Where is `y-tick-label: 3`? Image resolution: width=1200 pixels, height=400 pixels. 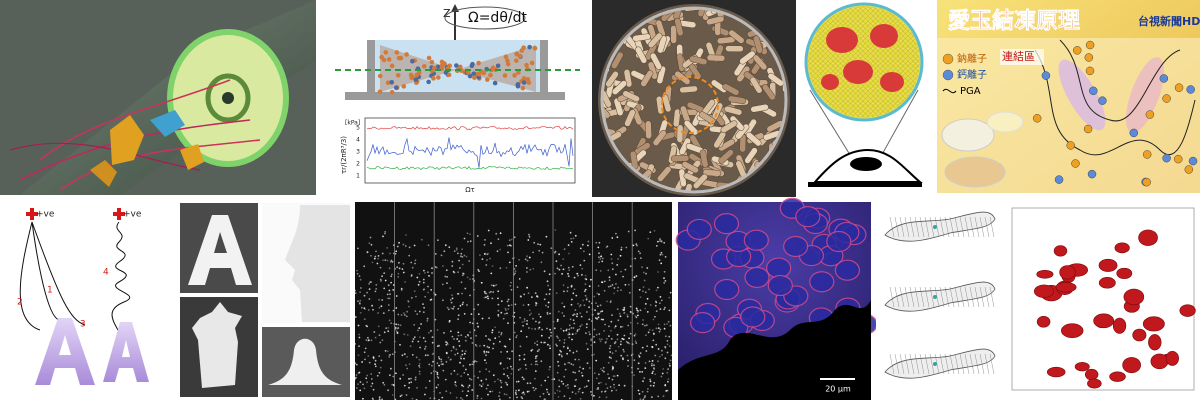
y-tick-label: 3 is located at coordinates (358, 152).